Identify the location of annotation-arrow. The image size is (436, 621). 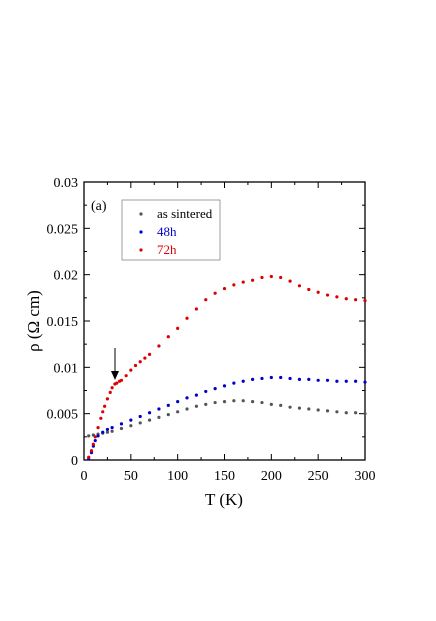
(115, 364).